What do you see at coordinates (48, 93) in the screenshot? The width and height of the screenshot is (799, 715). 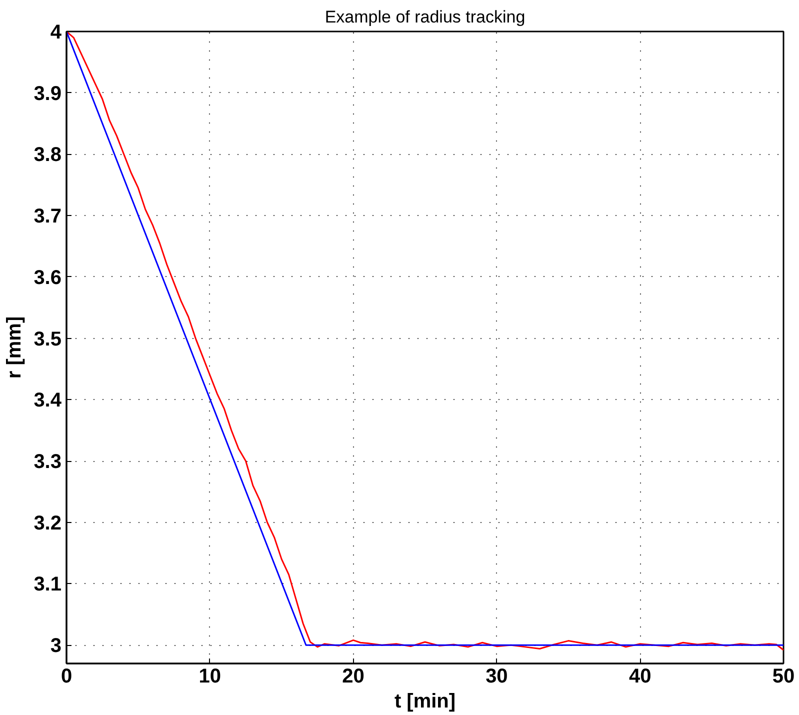 I see `y-tick-label: 3.9` at bounding box center [48, 93].